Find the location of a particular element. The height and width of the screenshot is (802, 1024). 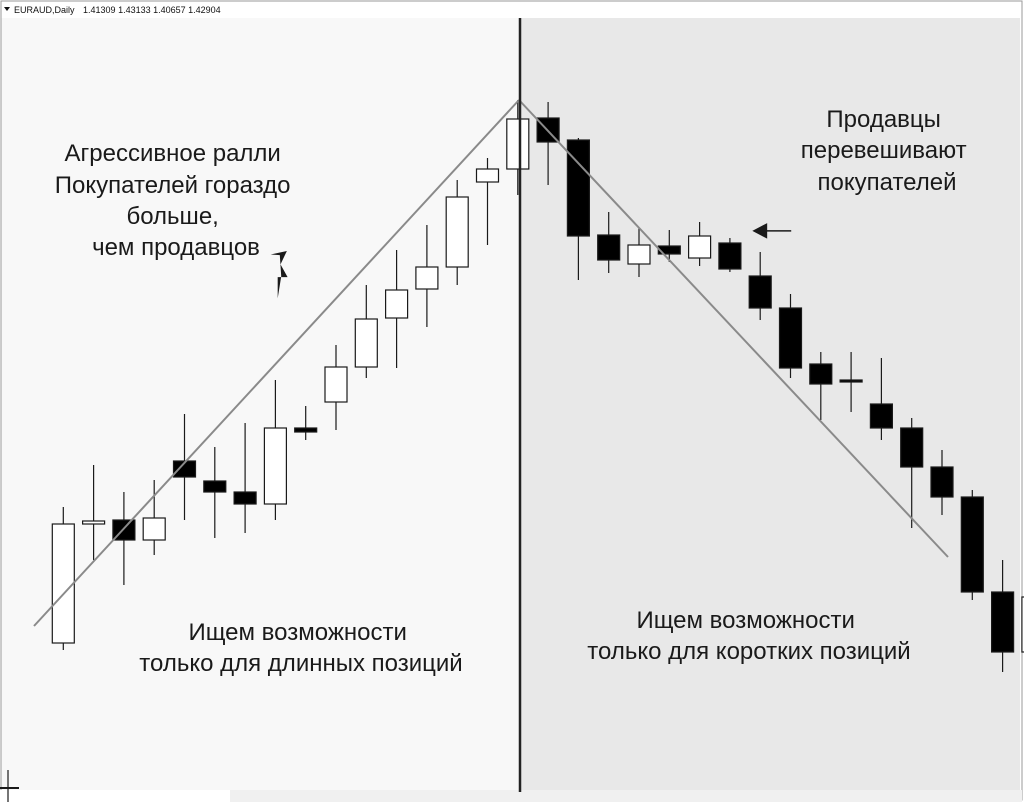

annotation-right-top-line: Продавцы is located at coordinates (883, 119).